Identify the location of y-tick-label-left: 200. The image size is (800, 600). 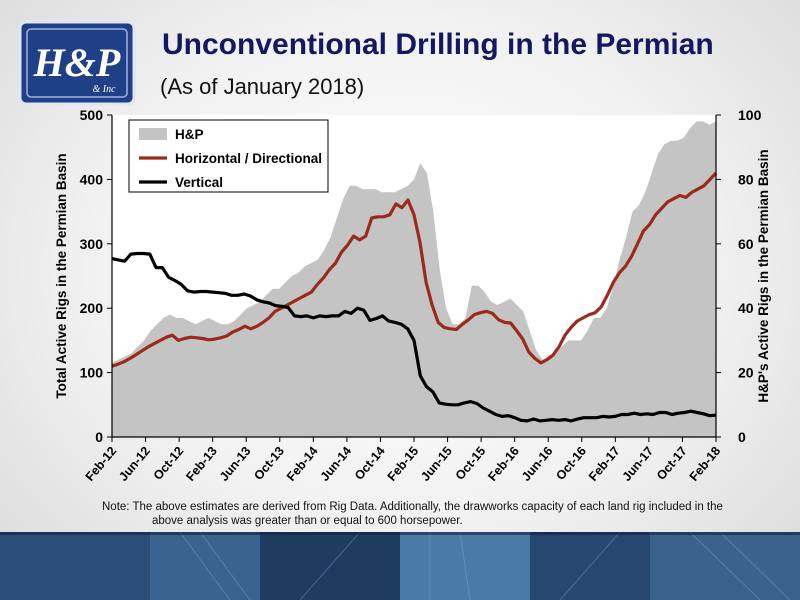
(92, 308).